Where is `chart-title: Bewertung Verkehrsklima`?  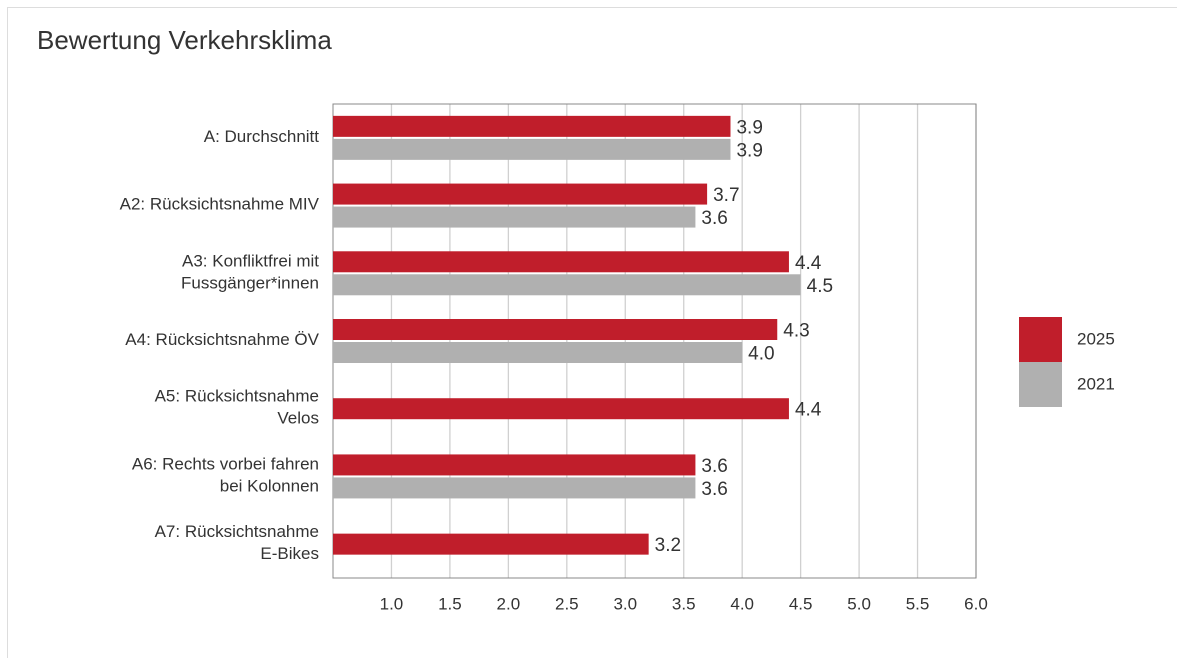
chart-title: Bewertung Verkehrsklima is located at coordinates (184, 40).